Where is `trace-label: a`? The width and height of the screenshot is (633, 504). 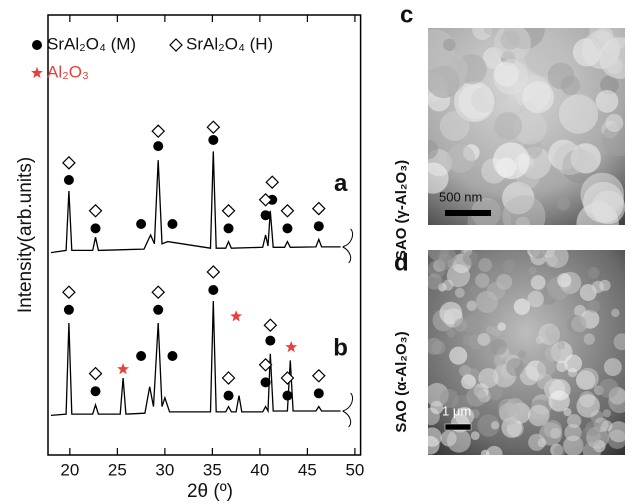
trace-label: a is located at coordinates (341, 183).